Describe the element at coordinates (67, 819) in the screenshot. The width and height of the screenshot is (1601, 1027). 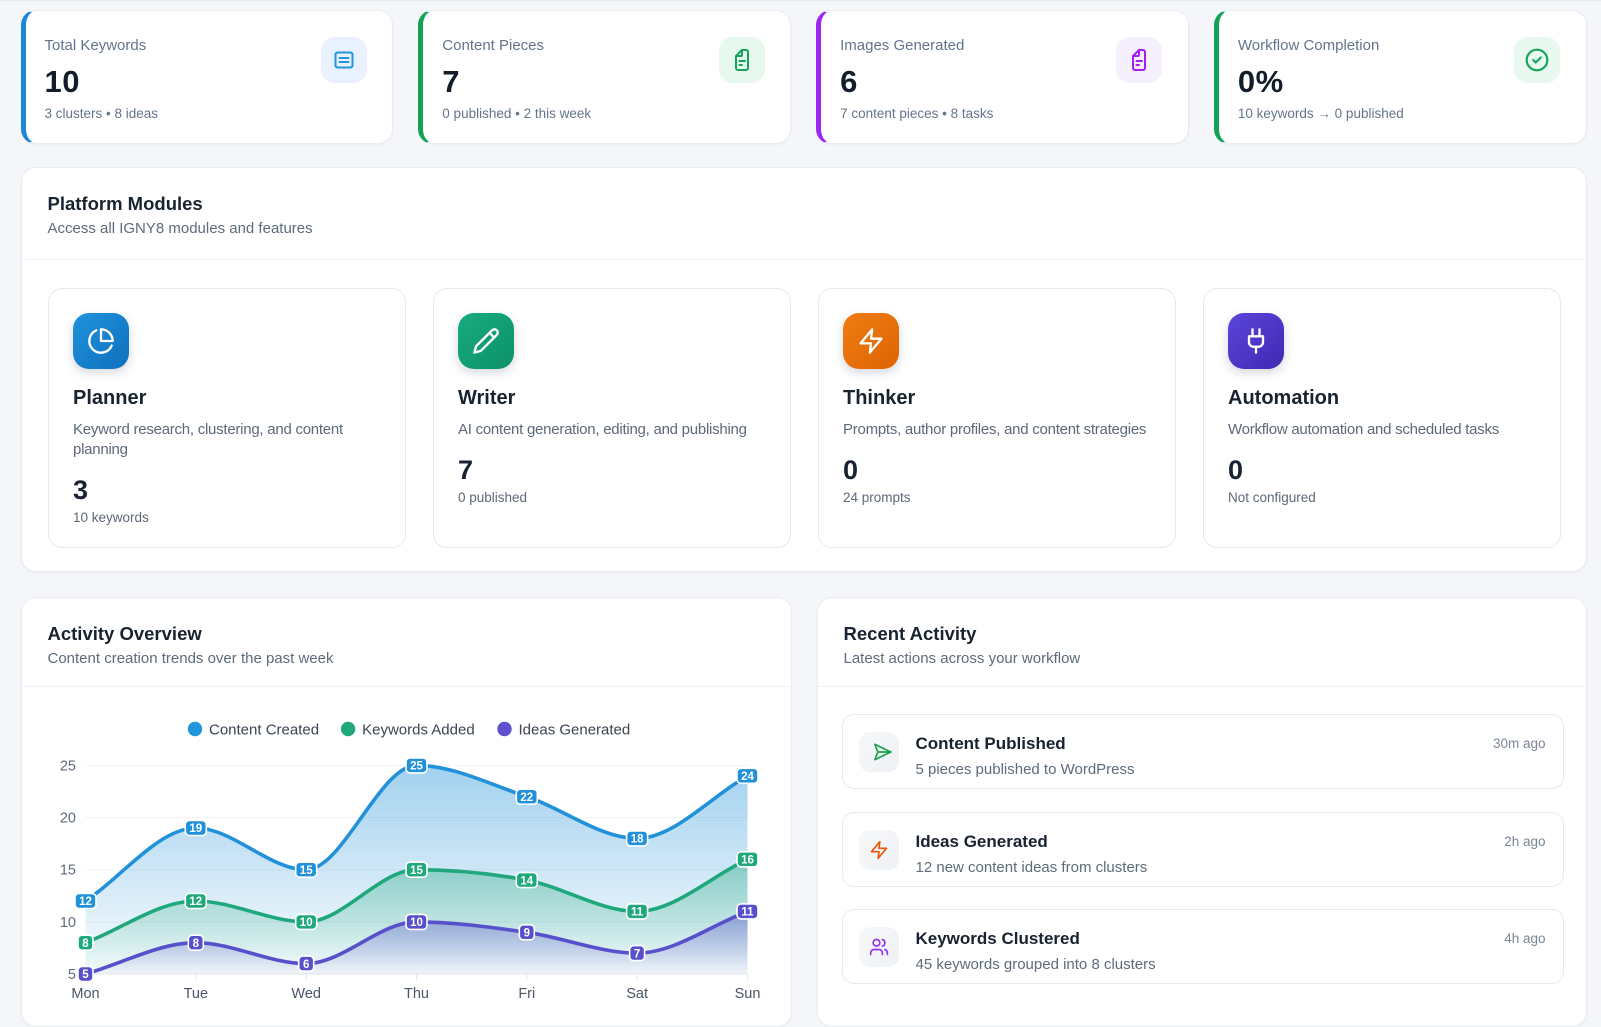
I see `svg-text: 20` at that location.